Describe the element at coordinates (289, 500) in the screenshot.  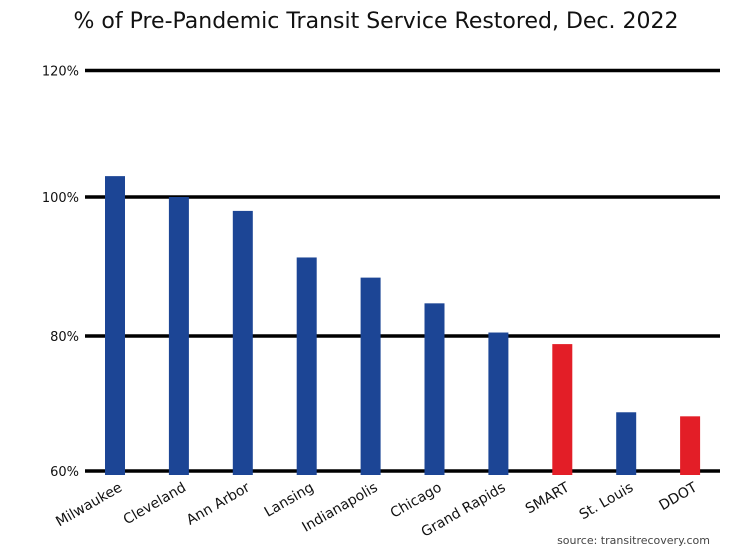
I see `x-tick-label: Lansing` at that location.